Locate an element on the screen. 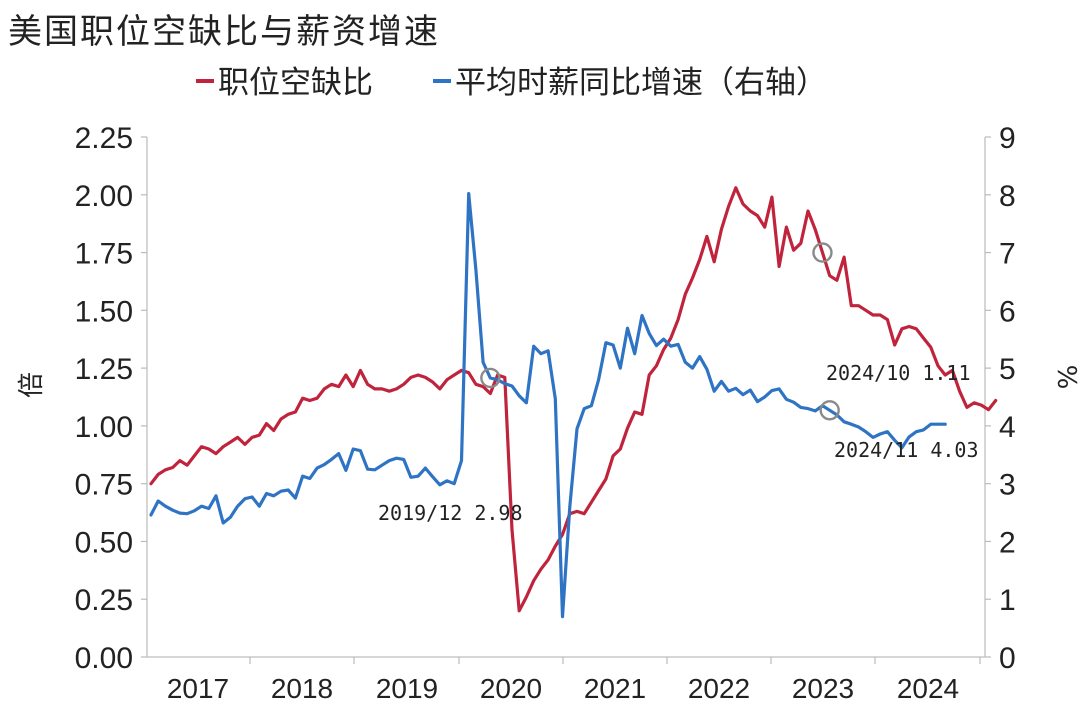  annotation-label: 2024/10 1.11 is located at coordinates (898, 373).